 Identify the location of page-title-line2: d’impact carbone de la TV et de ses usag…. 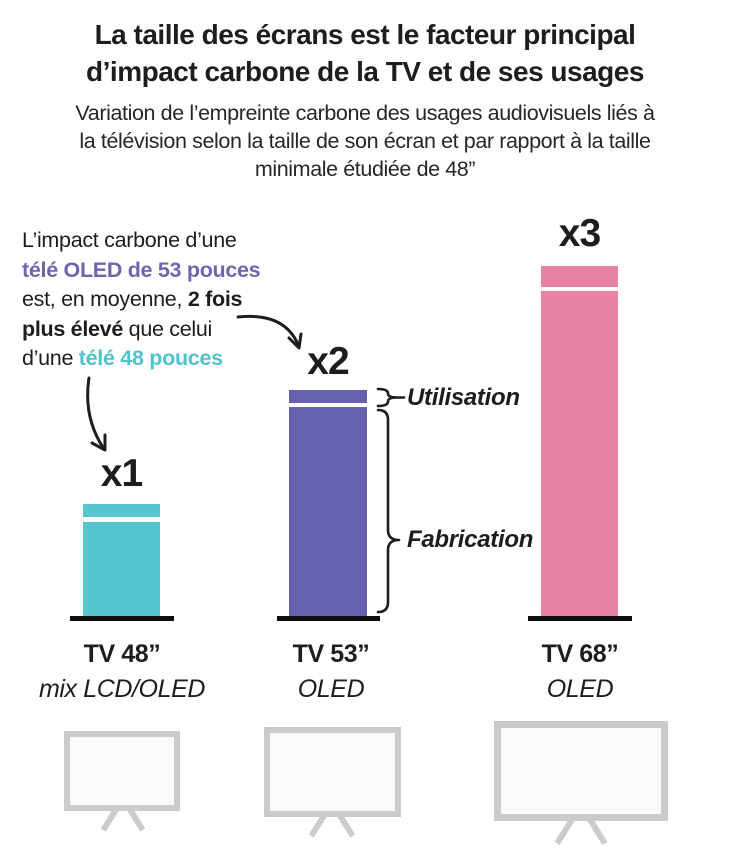
(365, 71).